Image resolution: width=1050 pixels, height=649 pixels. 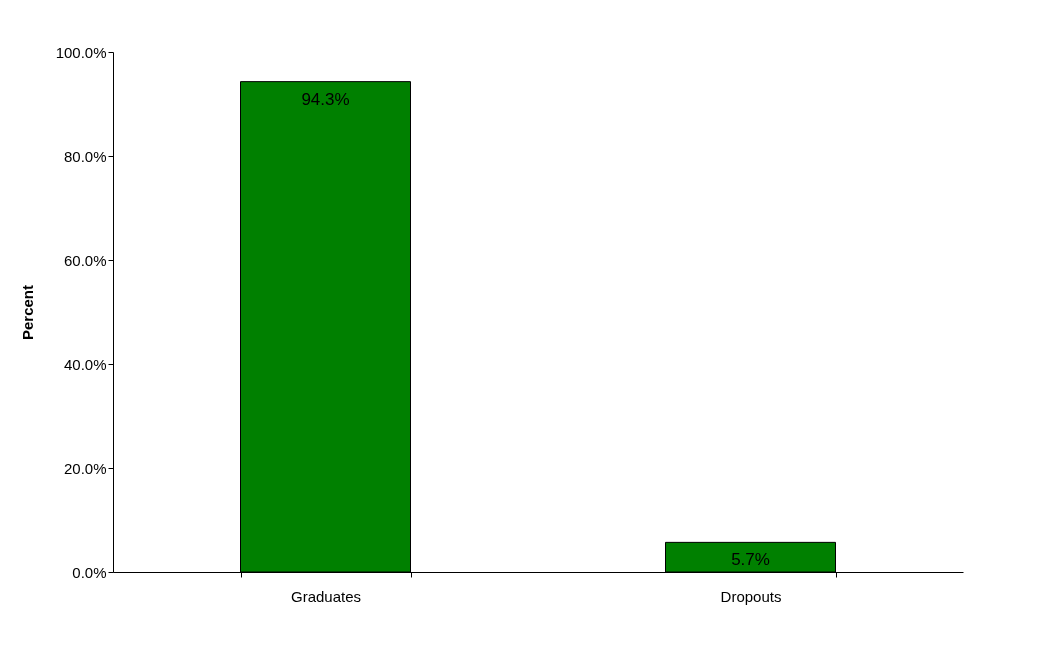 I want to click on x-tick-label: Dropouts, so click(x=751, y=596).